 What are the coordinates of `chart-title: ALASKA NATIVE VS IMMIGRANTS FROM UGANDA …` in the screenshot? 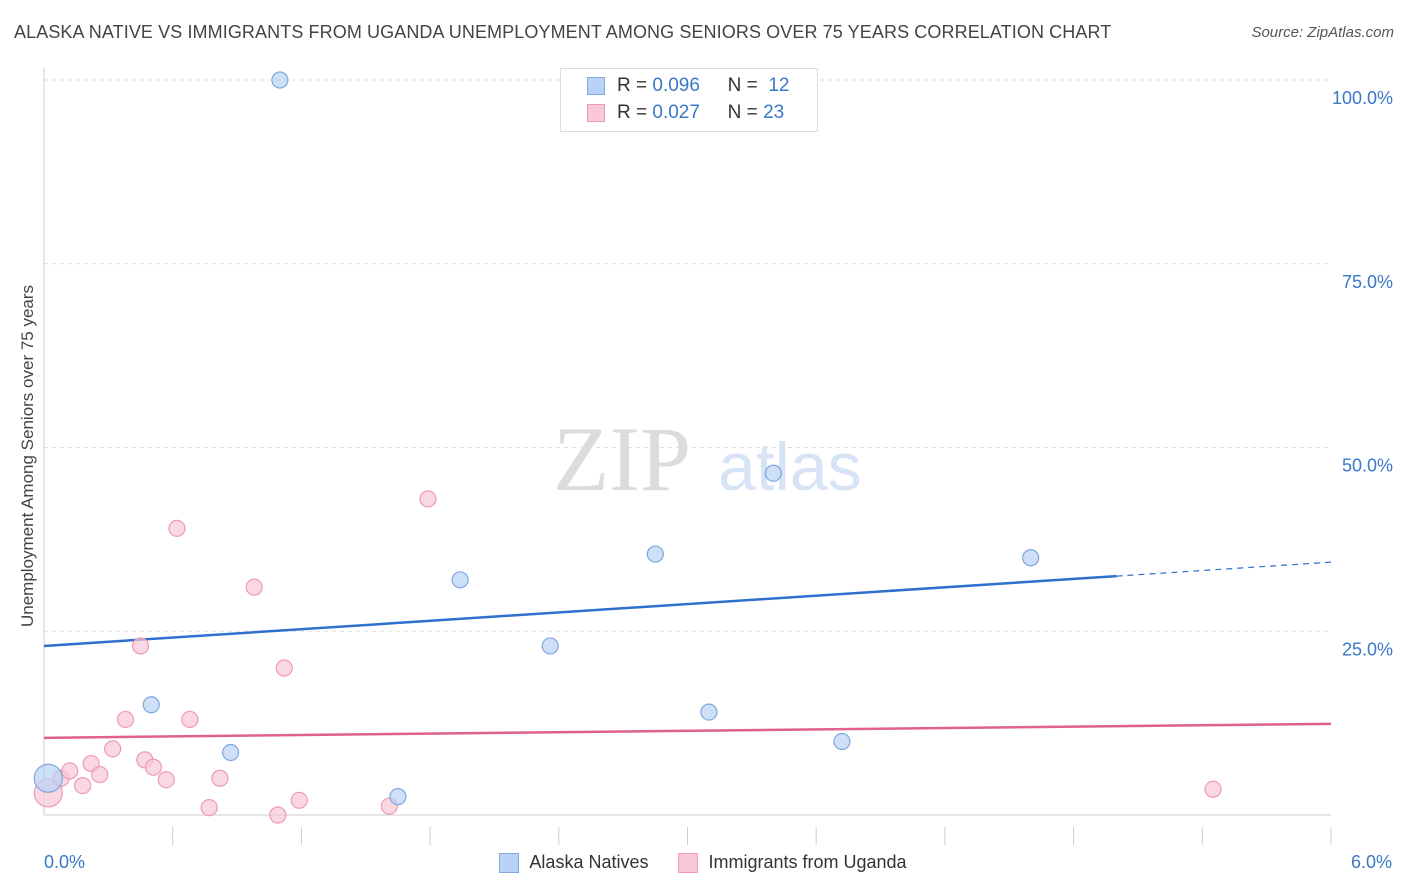 It's located at (563, 32).